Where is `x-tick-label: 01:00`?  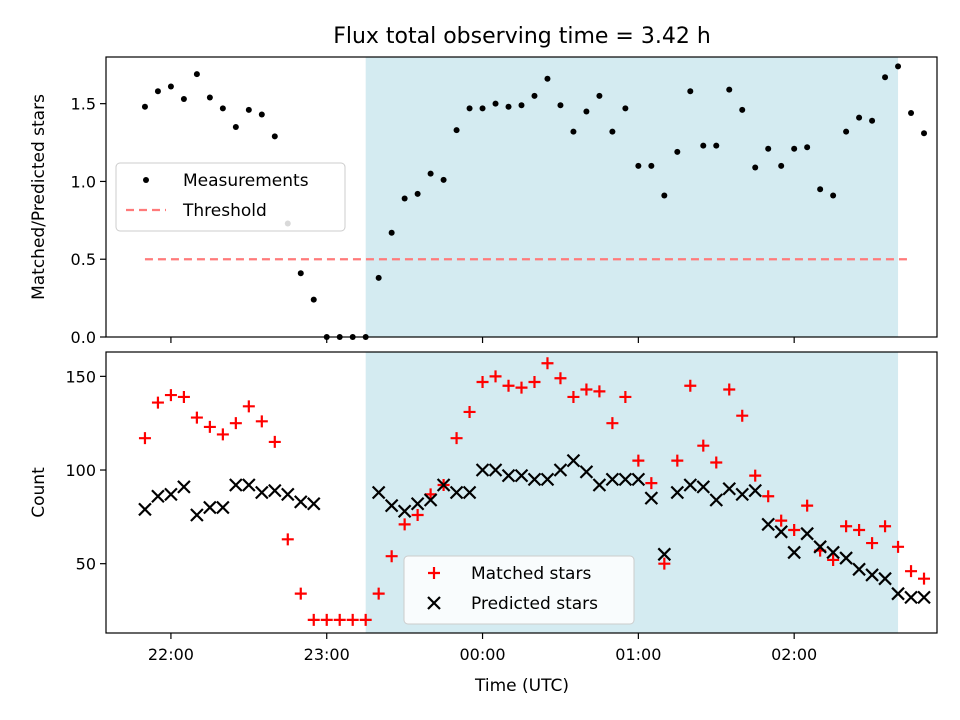
x-tick-label: 01:00 is located at coordinates (638, 654).